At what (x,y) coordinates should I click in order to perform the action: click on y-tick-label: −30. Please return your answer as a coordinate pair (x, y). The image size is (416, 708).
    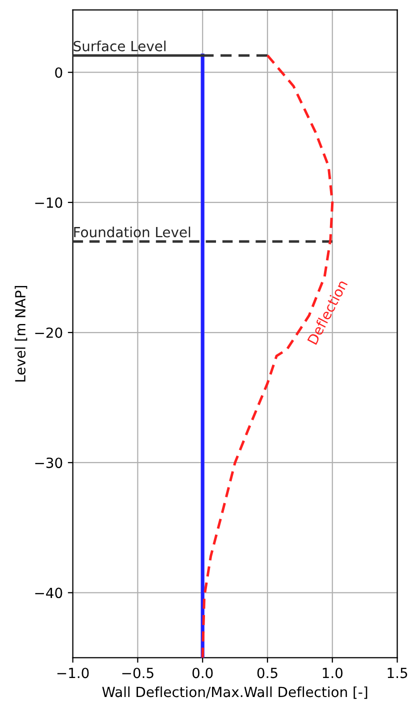
    Looking at the image, I should click on (48, 463).